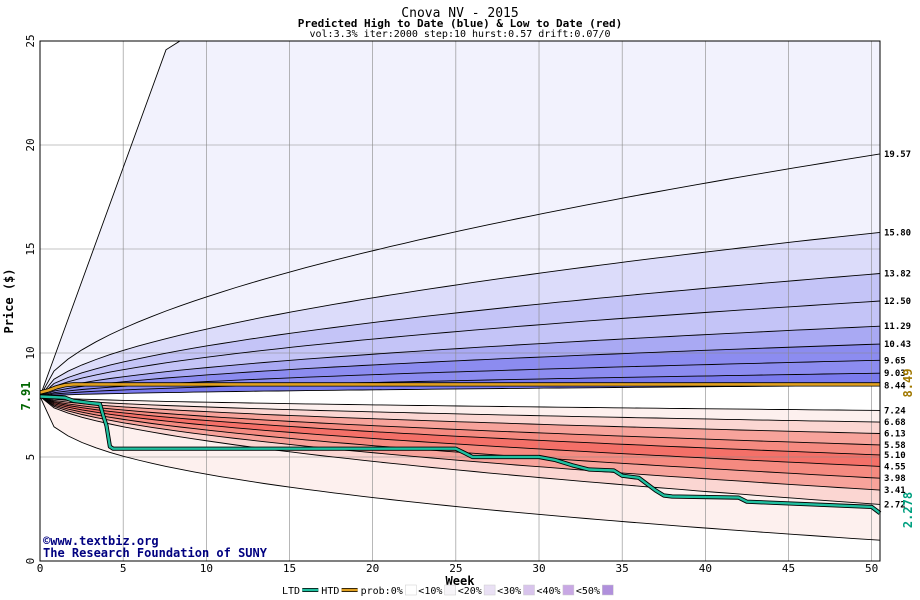 The width and height of the screenshot is (920, 600). I want to click on legend-label-5: <30%, so click(509, 591).